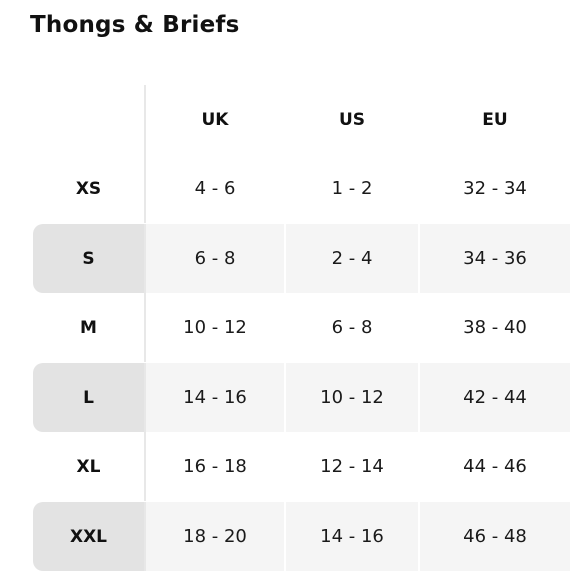 The width and height of the screenshot is (580, 580). Describe the element at coordinates (216, 466) in the screenshot. I see `uk-size-cell: 16 - 18` at that location.